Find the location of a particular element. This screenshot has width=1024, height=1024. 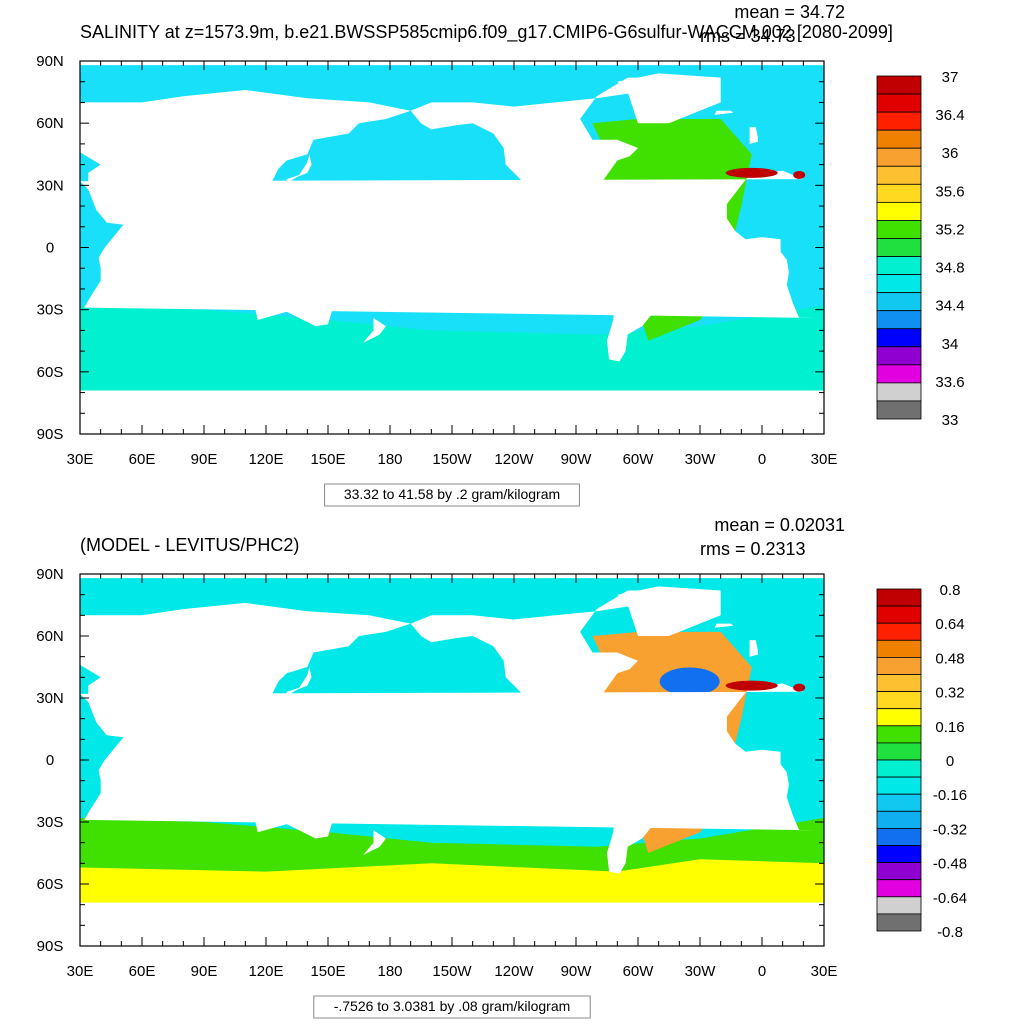

y-tick-label: 90S is located at coordinates (50, 434).